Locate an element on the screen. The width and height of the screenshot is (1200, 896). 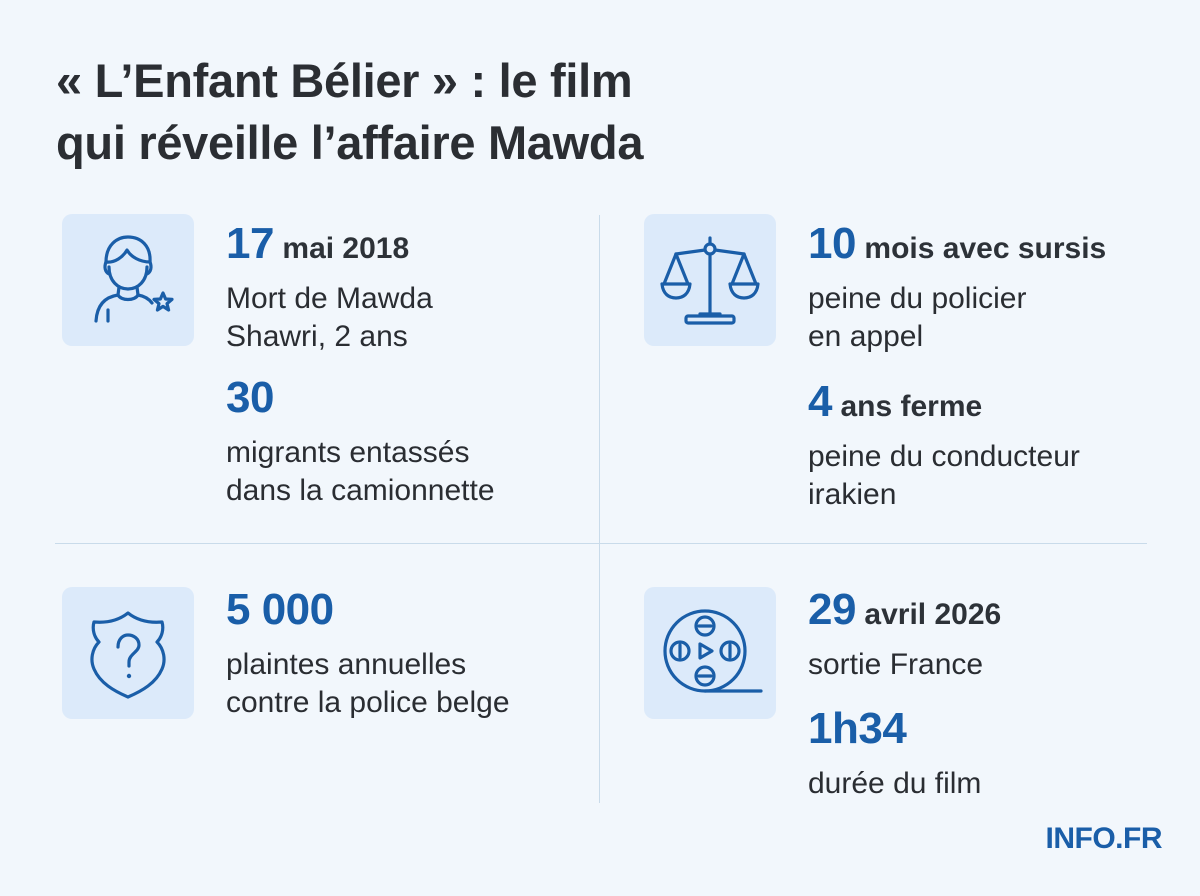
stat-number: 17 is located at coordinates (250, 243).